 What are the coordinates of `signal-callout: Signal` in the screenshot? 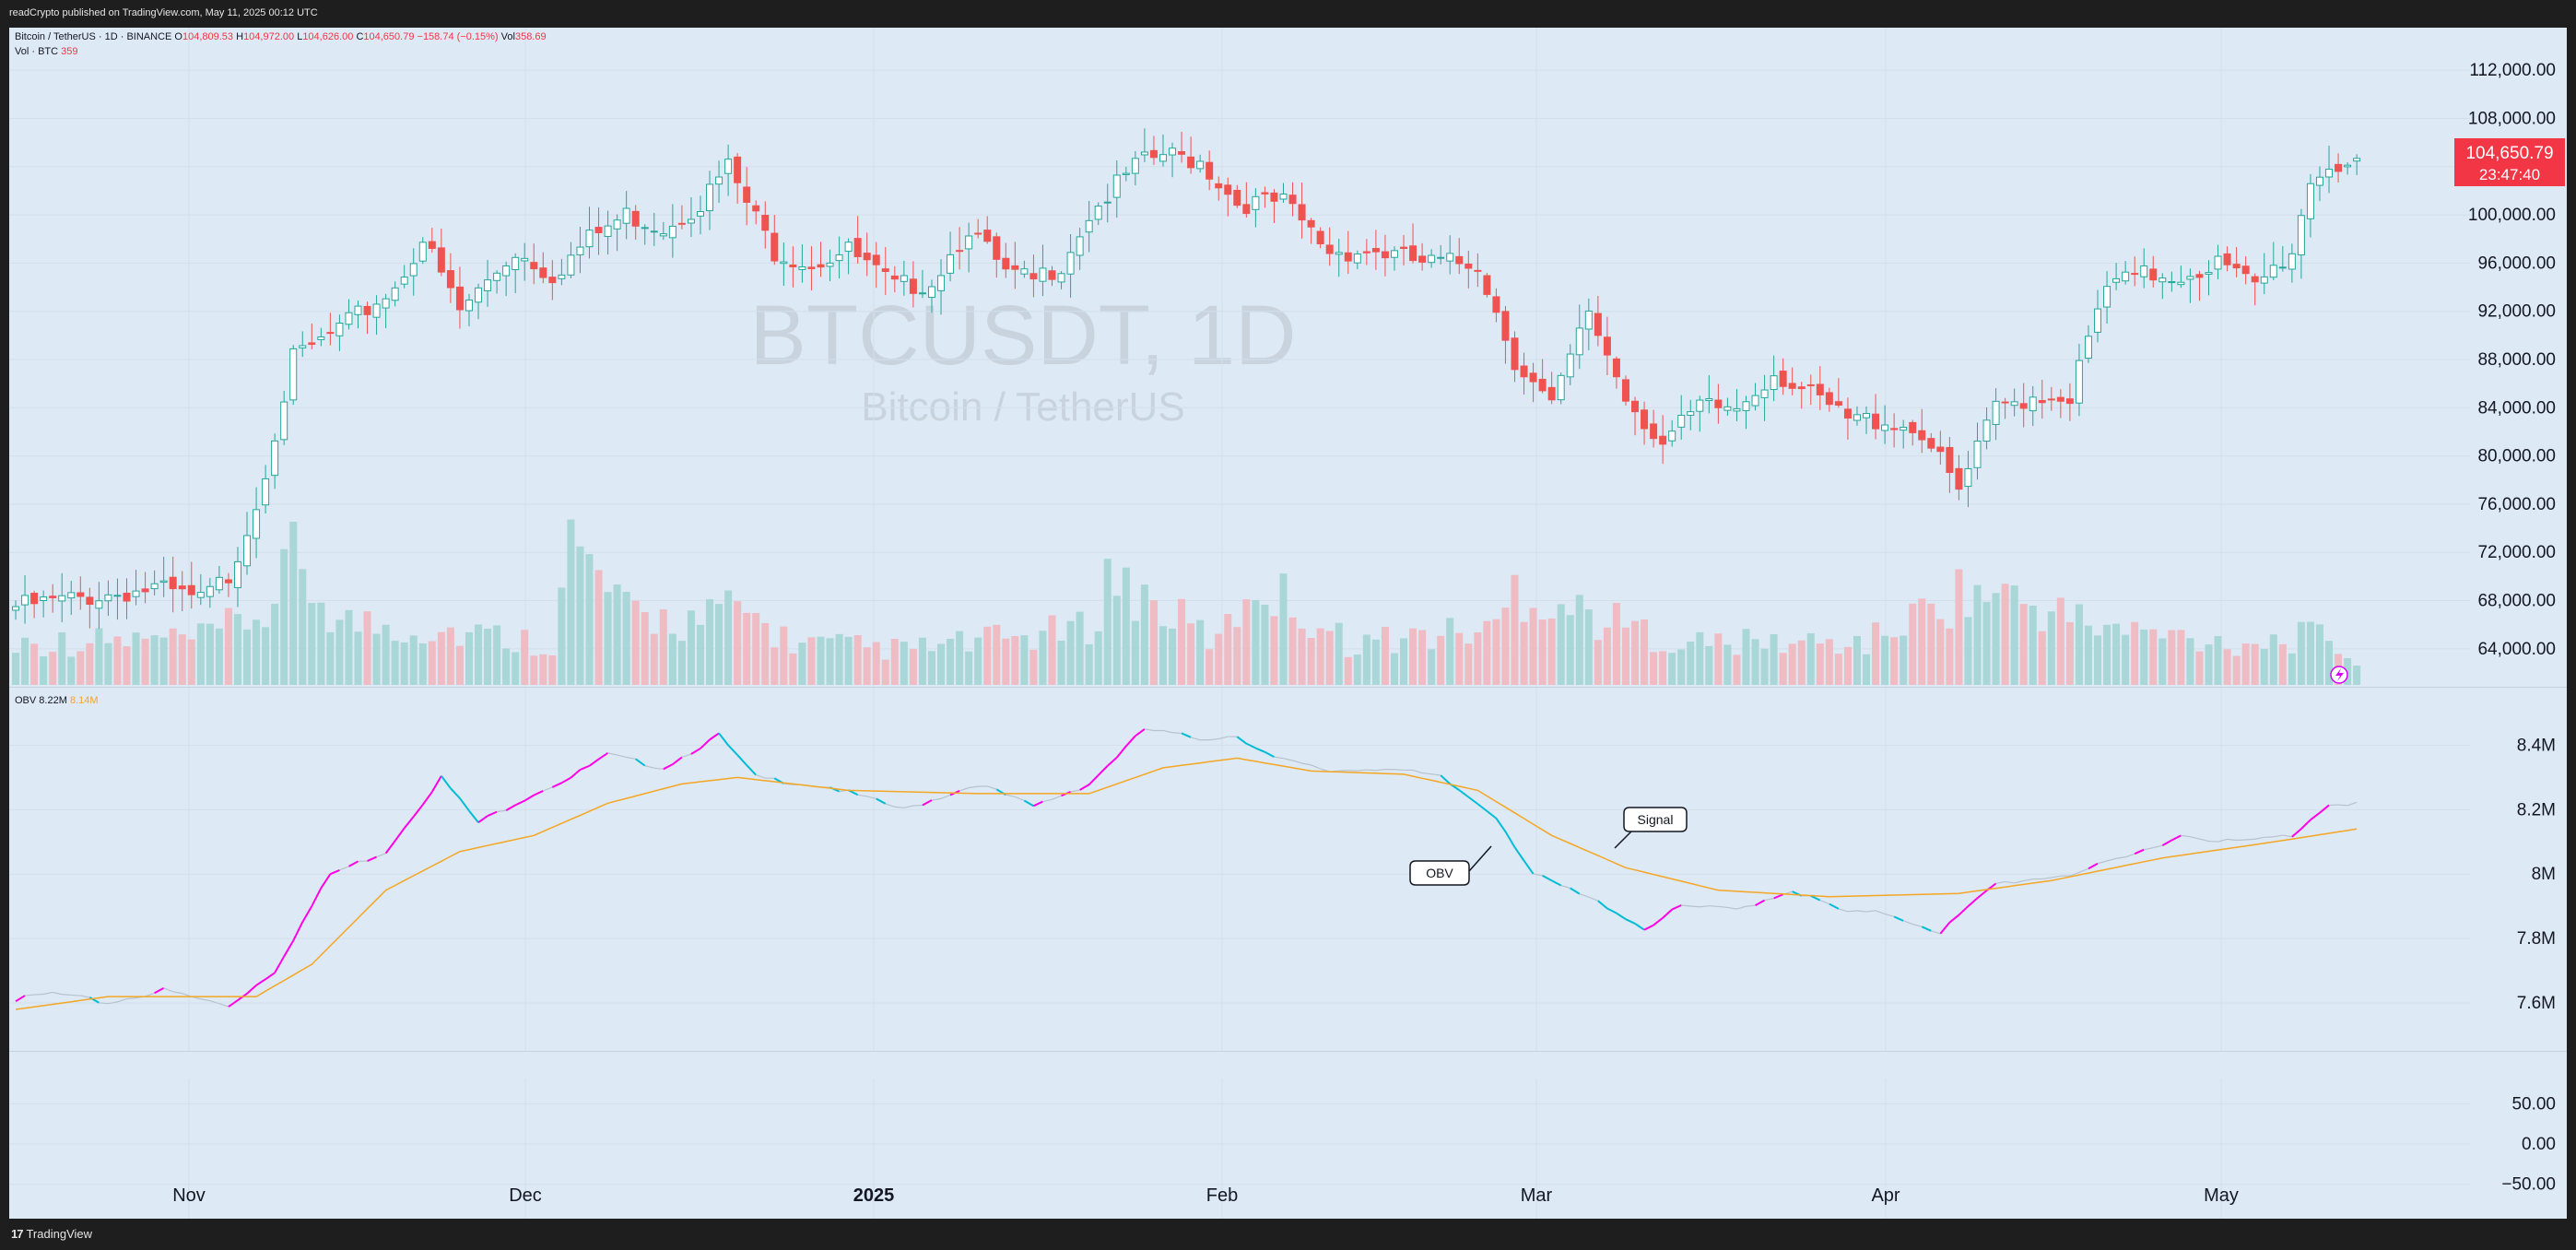 It's located at (1651, 828).